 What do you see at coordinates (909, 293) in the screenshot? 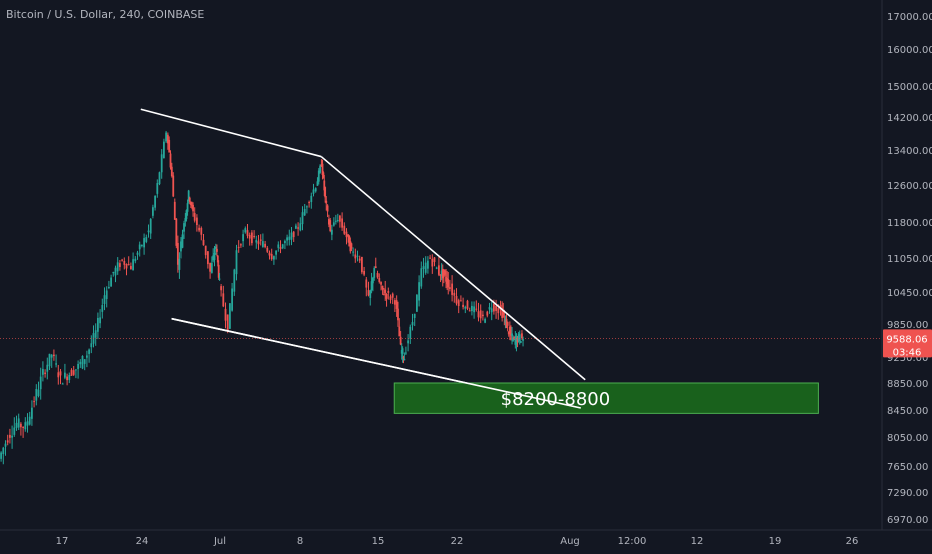
I see `y-tick-label: 10450.00` at bounding box center [909, 293].